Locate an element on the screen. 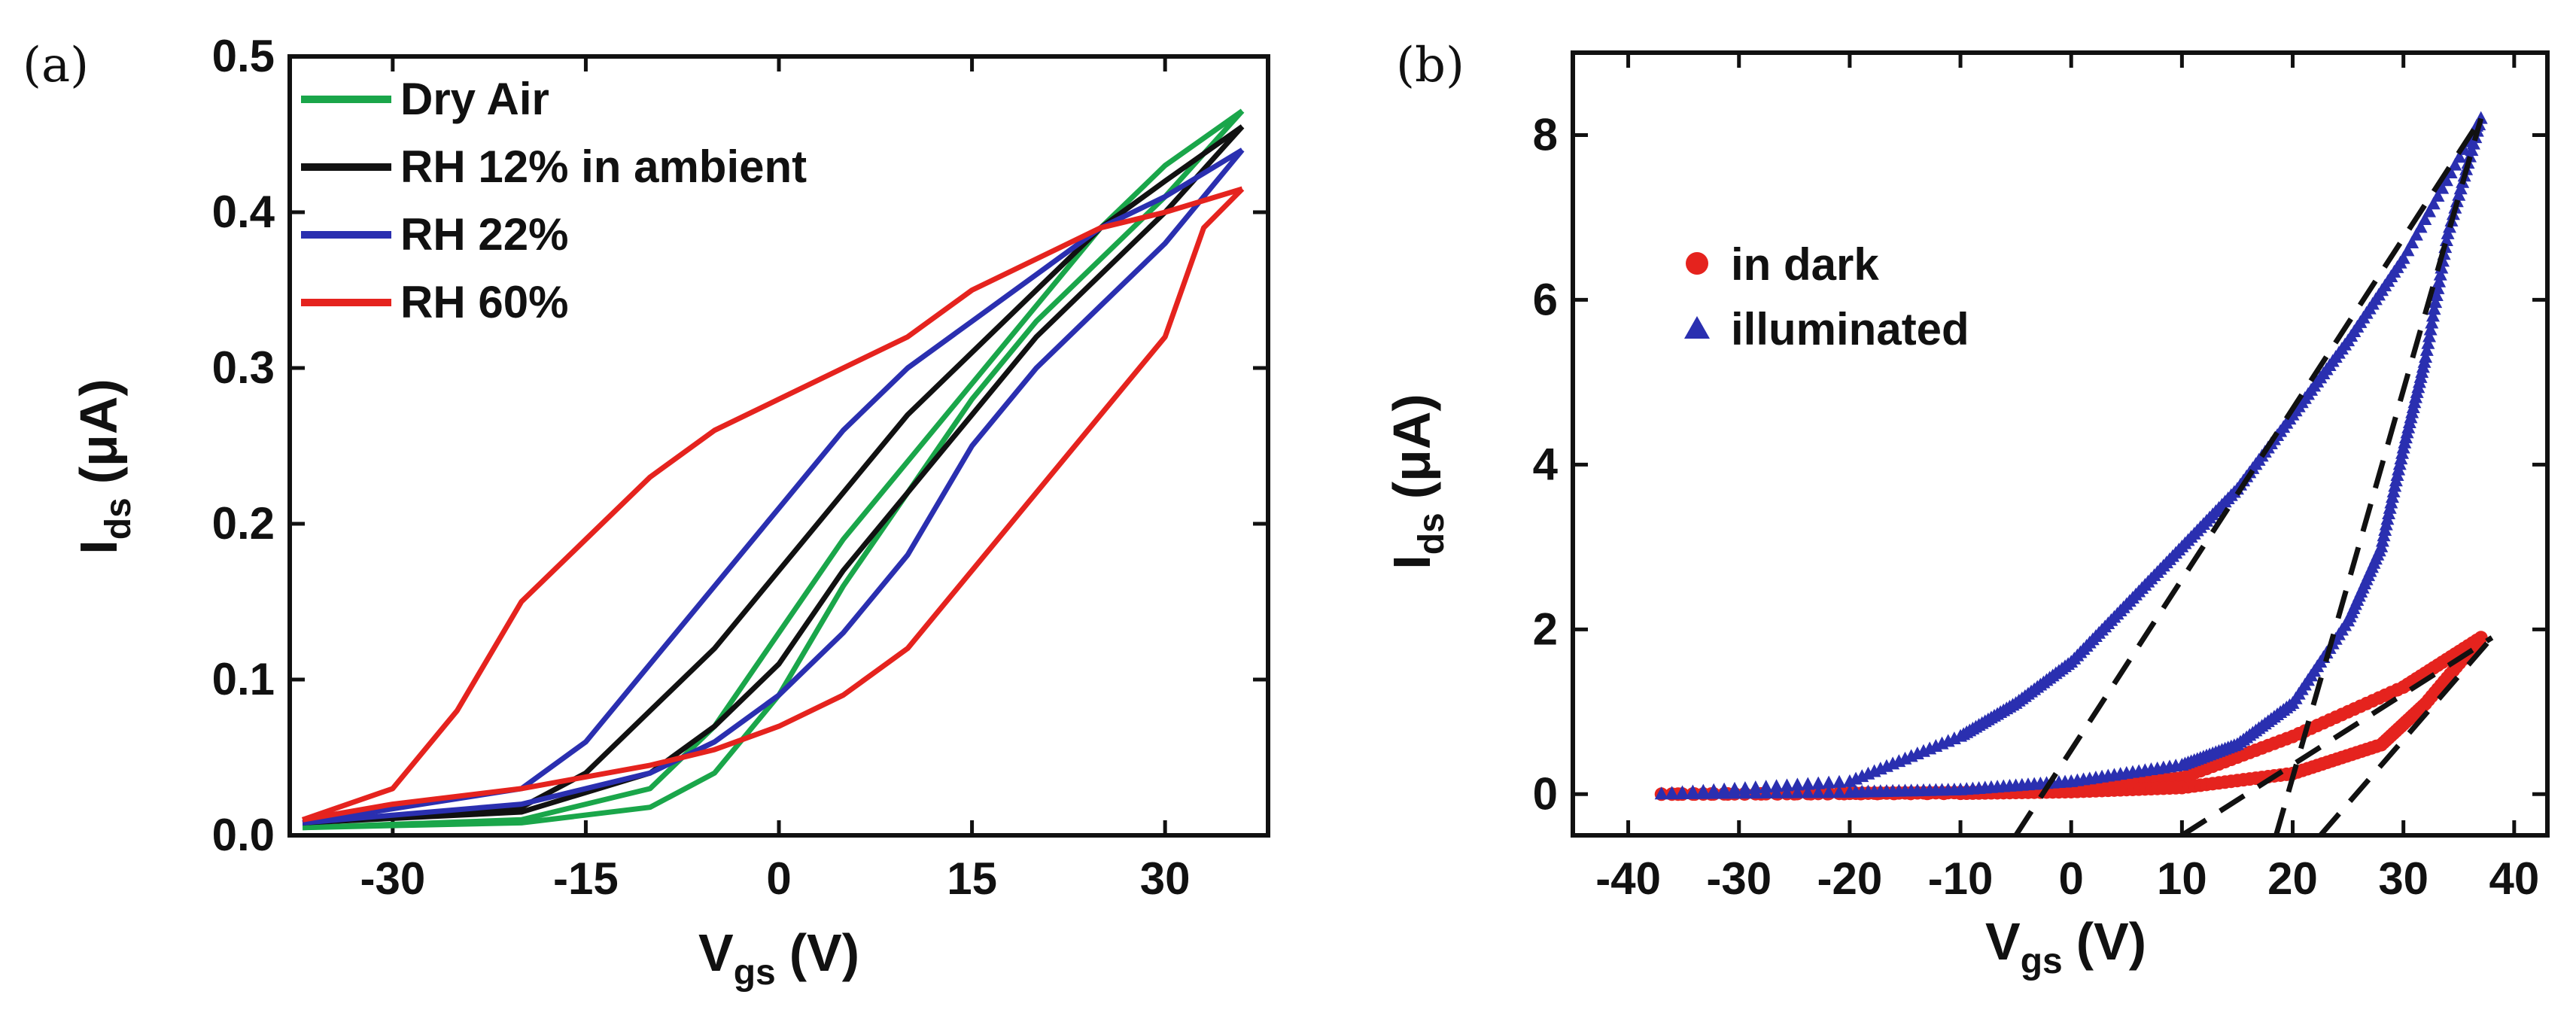 This screenshot has width=2576, height=1031. panel-a-xlabel-main: V is located at coordinates (716, 953).